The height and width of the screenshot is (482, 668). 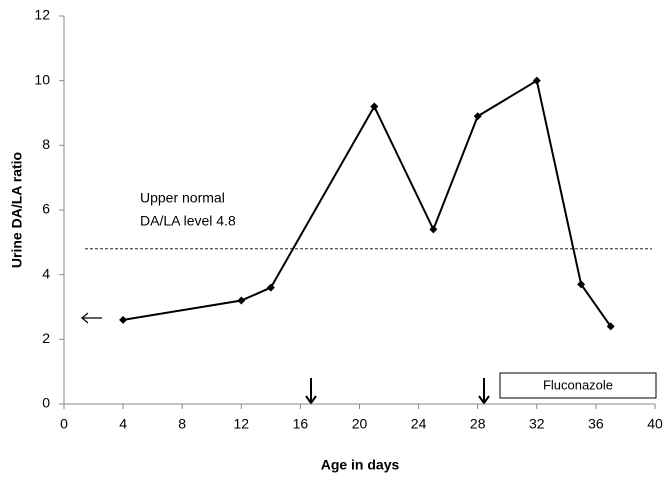 I want to click on x-tick-label: 0, so click(x=64, y=424).